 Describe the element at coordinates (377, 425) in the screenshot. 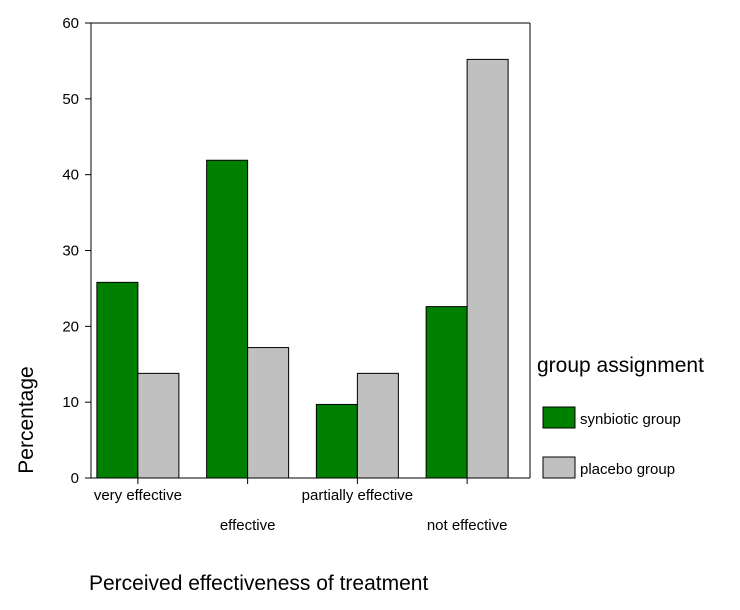

I see `bar-placebo-group-partially-effective` at that location.